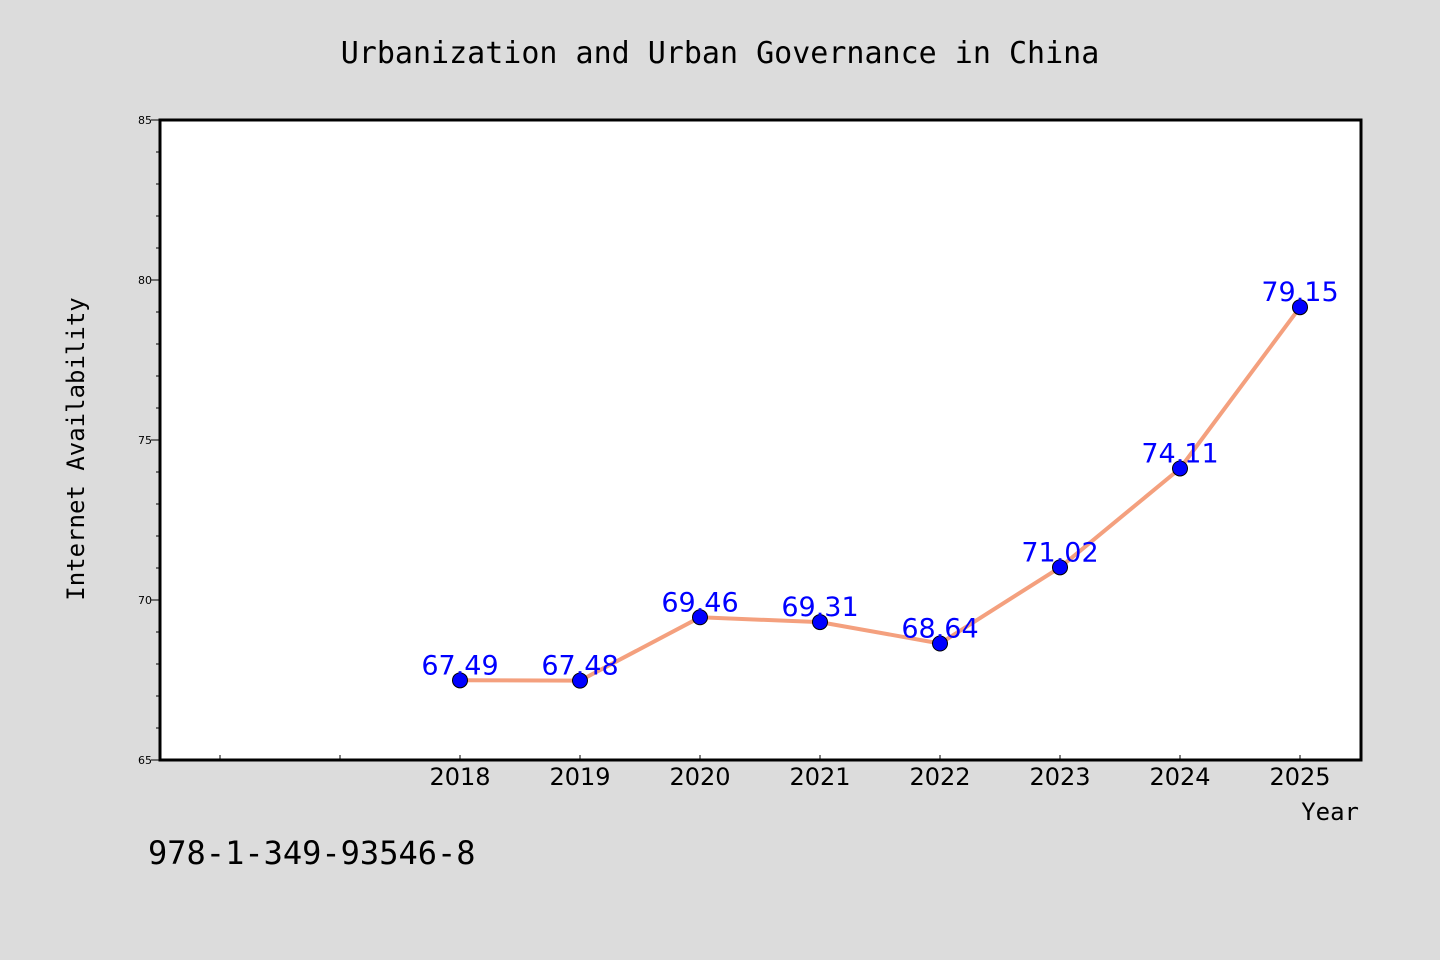 This screenshot has height=960, width=1440. What do you see at coordinates (312, 853) in the screenshot?
I see `isbn-text: 978-1-349-93546-8` at bounding box center [312, 853].